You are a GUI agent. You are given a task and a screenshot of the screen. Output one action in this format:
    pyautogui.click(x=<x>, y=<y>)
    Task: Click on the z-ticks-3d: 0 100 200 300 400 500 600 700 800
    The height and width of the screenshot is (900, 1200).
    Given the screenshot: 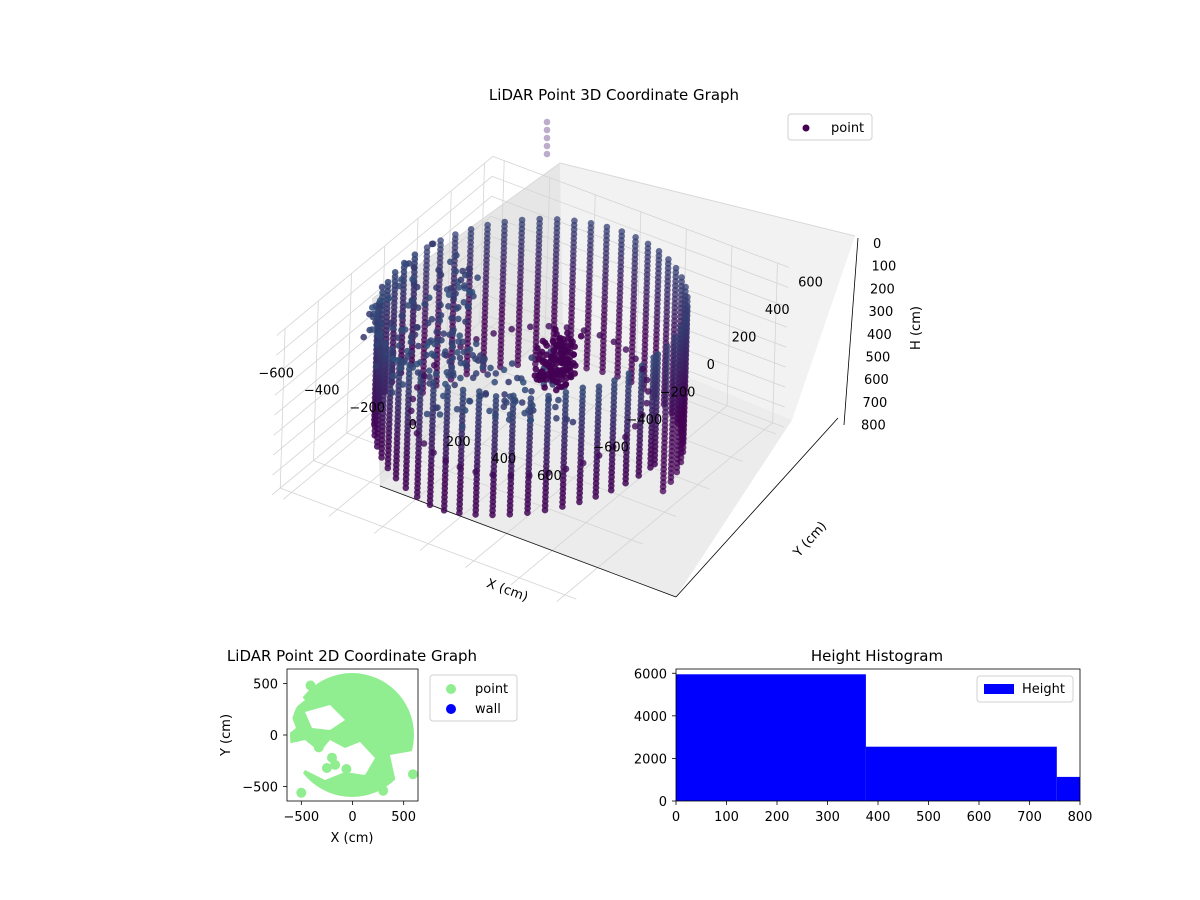 What is the action you would take?
    pyautogui.click(x=878, y=335)
    